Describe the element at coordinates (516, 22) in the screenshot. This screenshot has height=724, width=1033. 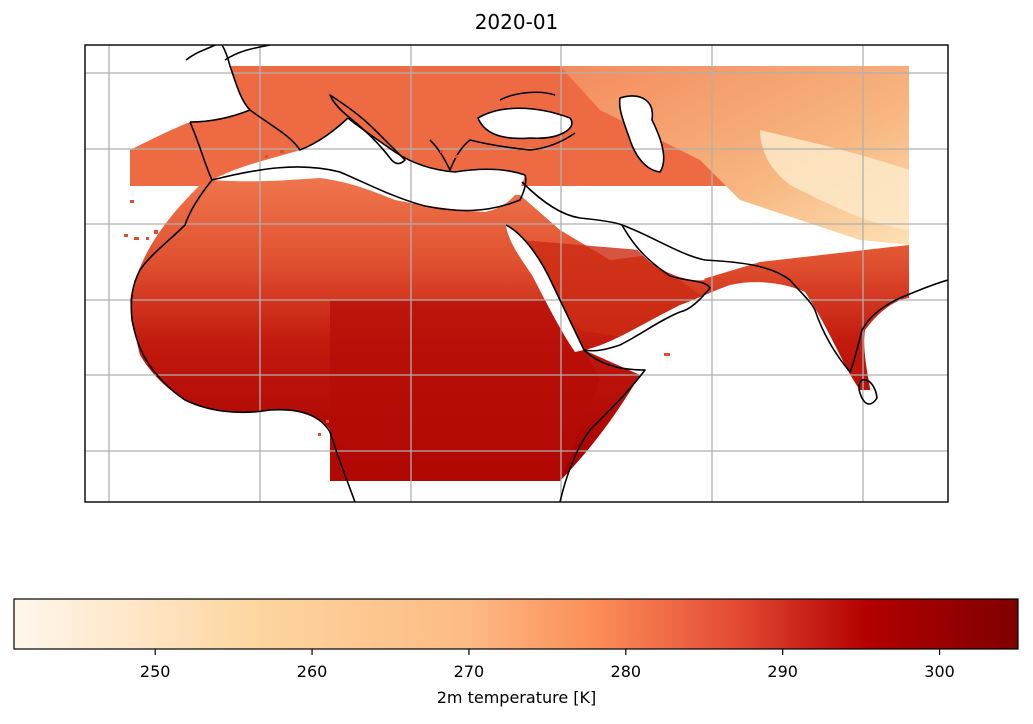
I see `map-title: 2020-01` at that location.